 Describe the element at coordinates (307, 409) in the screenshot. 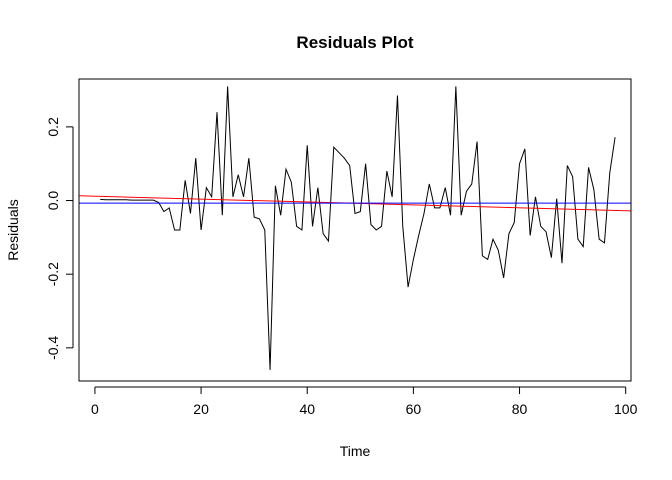

I see `x-tick-label-40: 40` at that location.